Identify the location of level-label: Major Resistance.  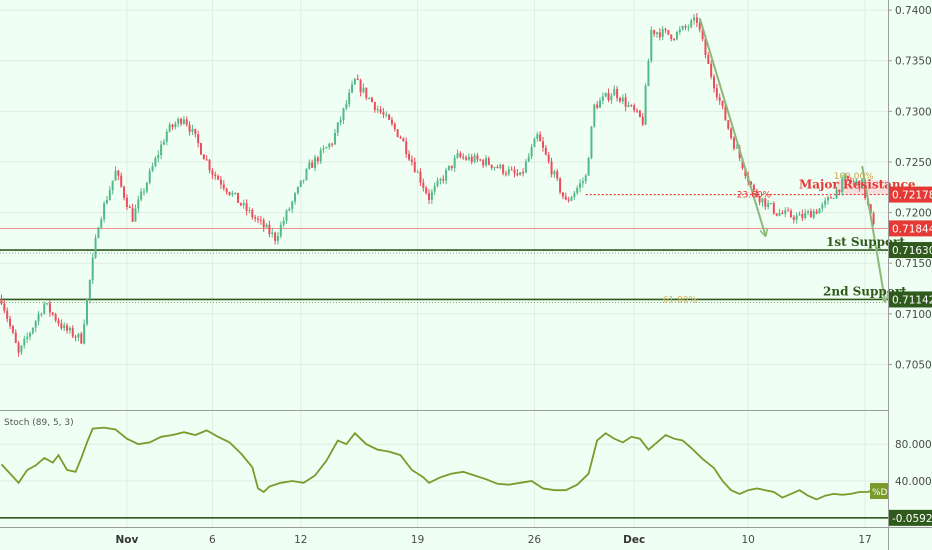
(857, 185).